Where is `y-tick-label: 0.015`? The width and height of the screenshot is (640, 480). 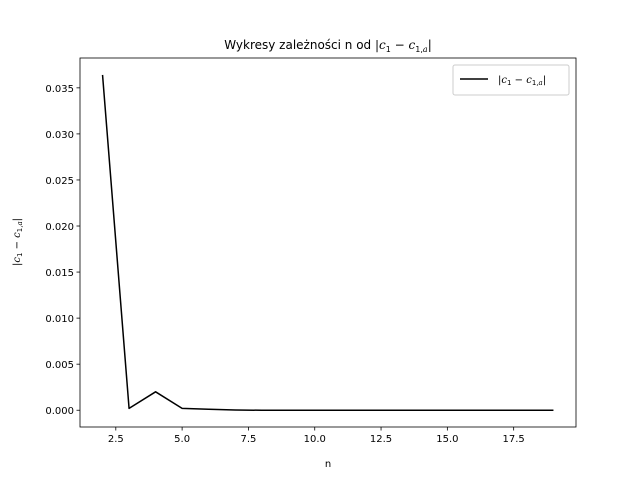 y-tick-label: 0.015 is located at coordinates (59, 273).